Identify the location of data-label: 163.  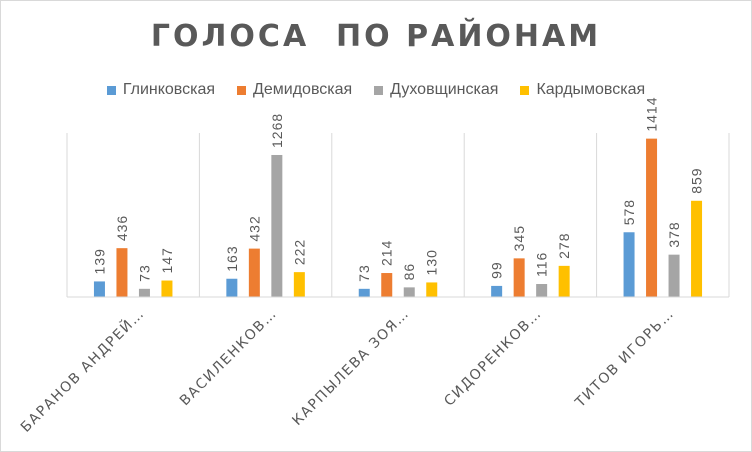
(232, 258).